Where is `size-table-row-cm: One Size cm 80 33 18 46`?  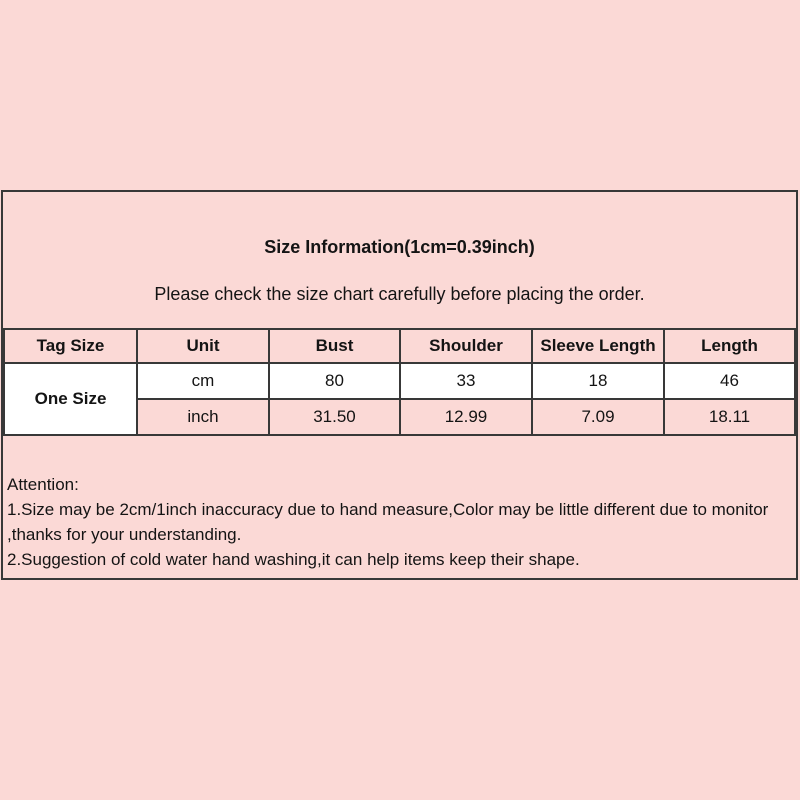 size-table-row-cm: One Size cm 80 33 18 46 is located at coordinates (399, 399).